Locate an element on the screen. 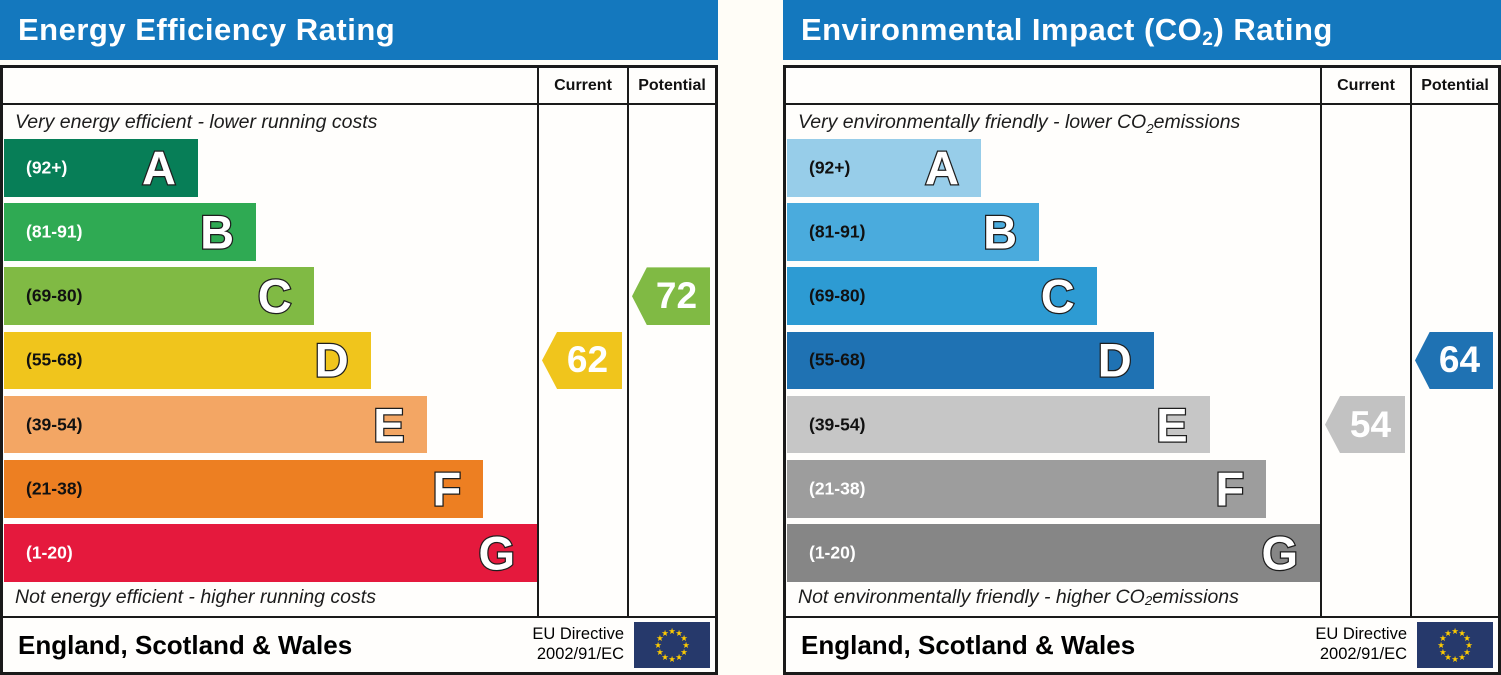  bottom-note-text-end: emissions is located at coordinates (1195, 596).